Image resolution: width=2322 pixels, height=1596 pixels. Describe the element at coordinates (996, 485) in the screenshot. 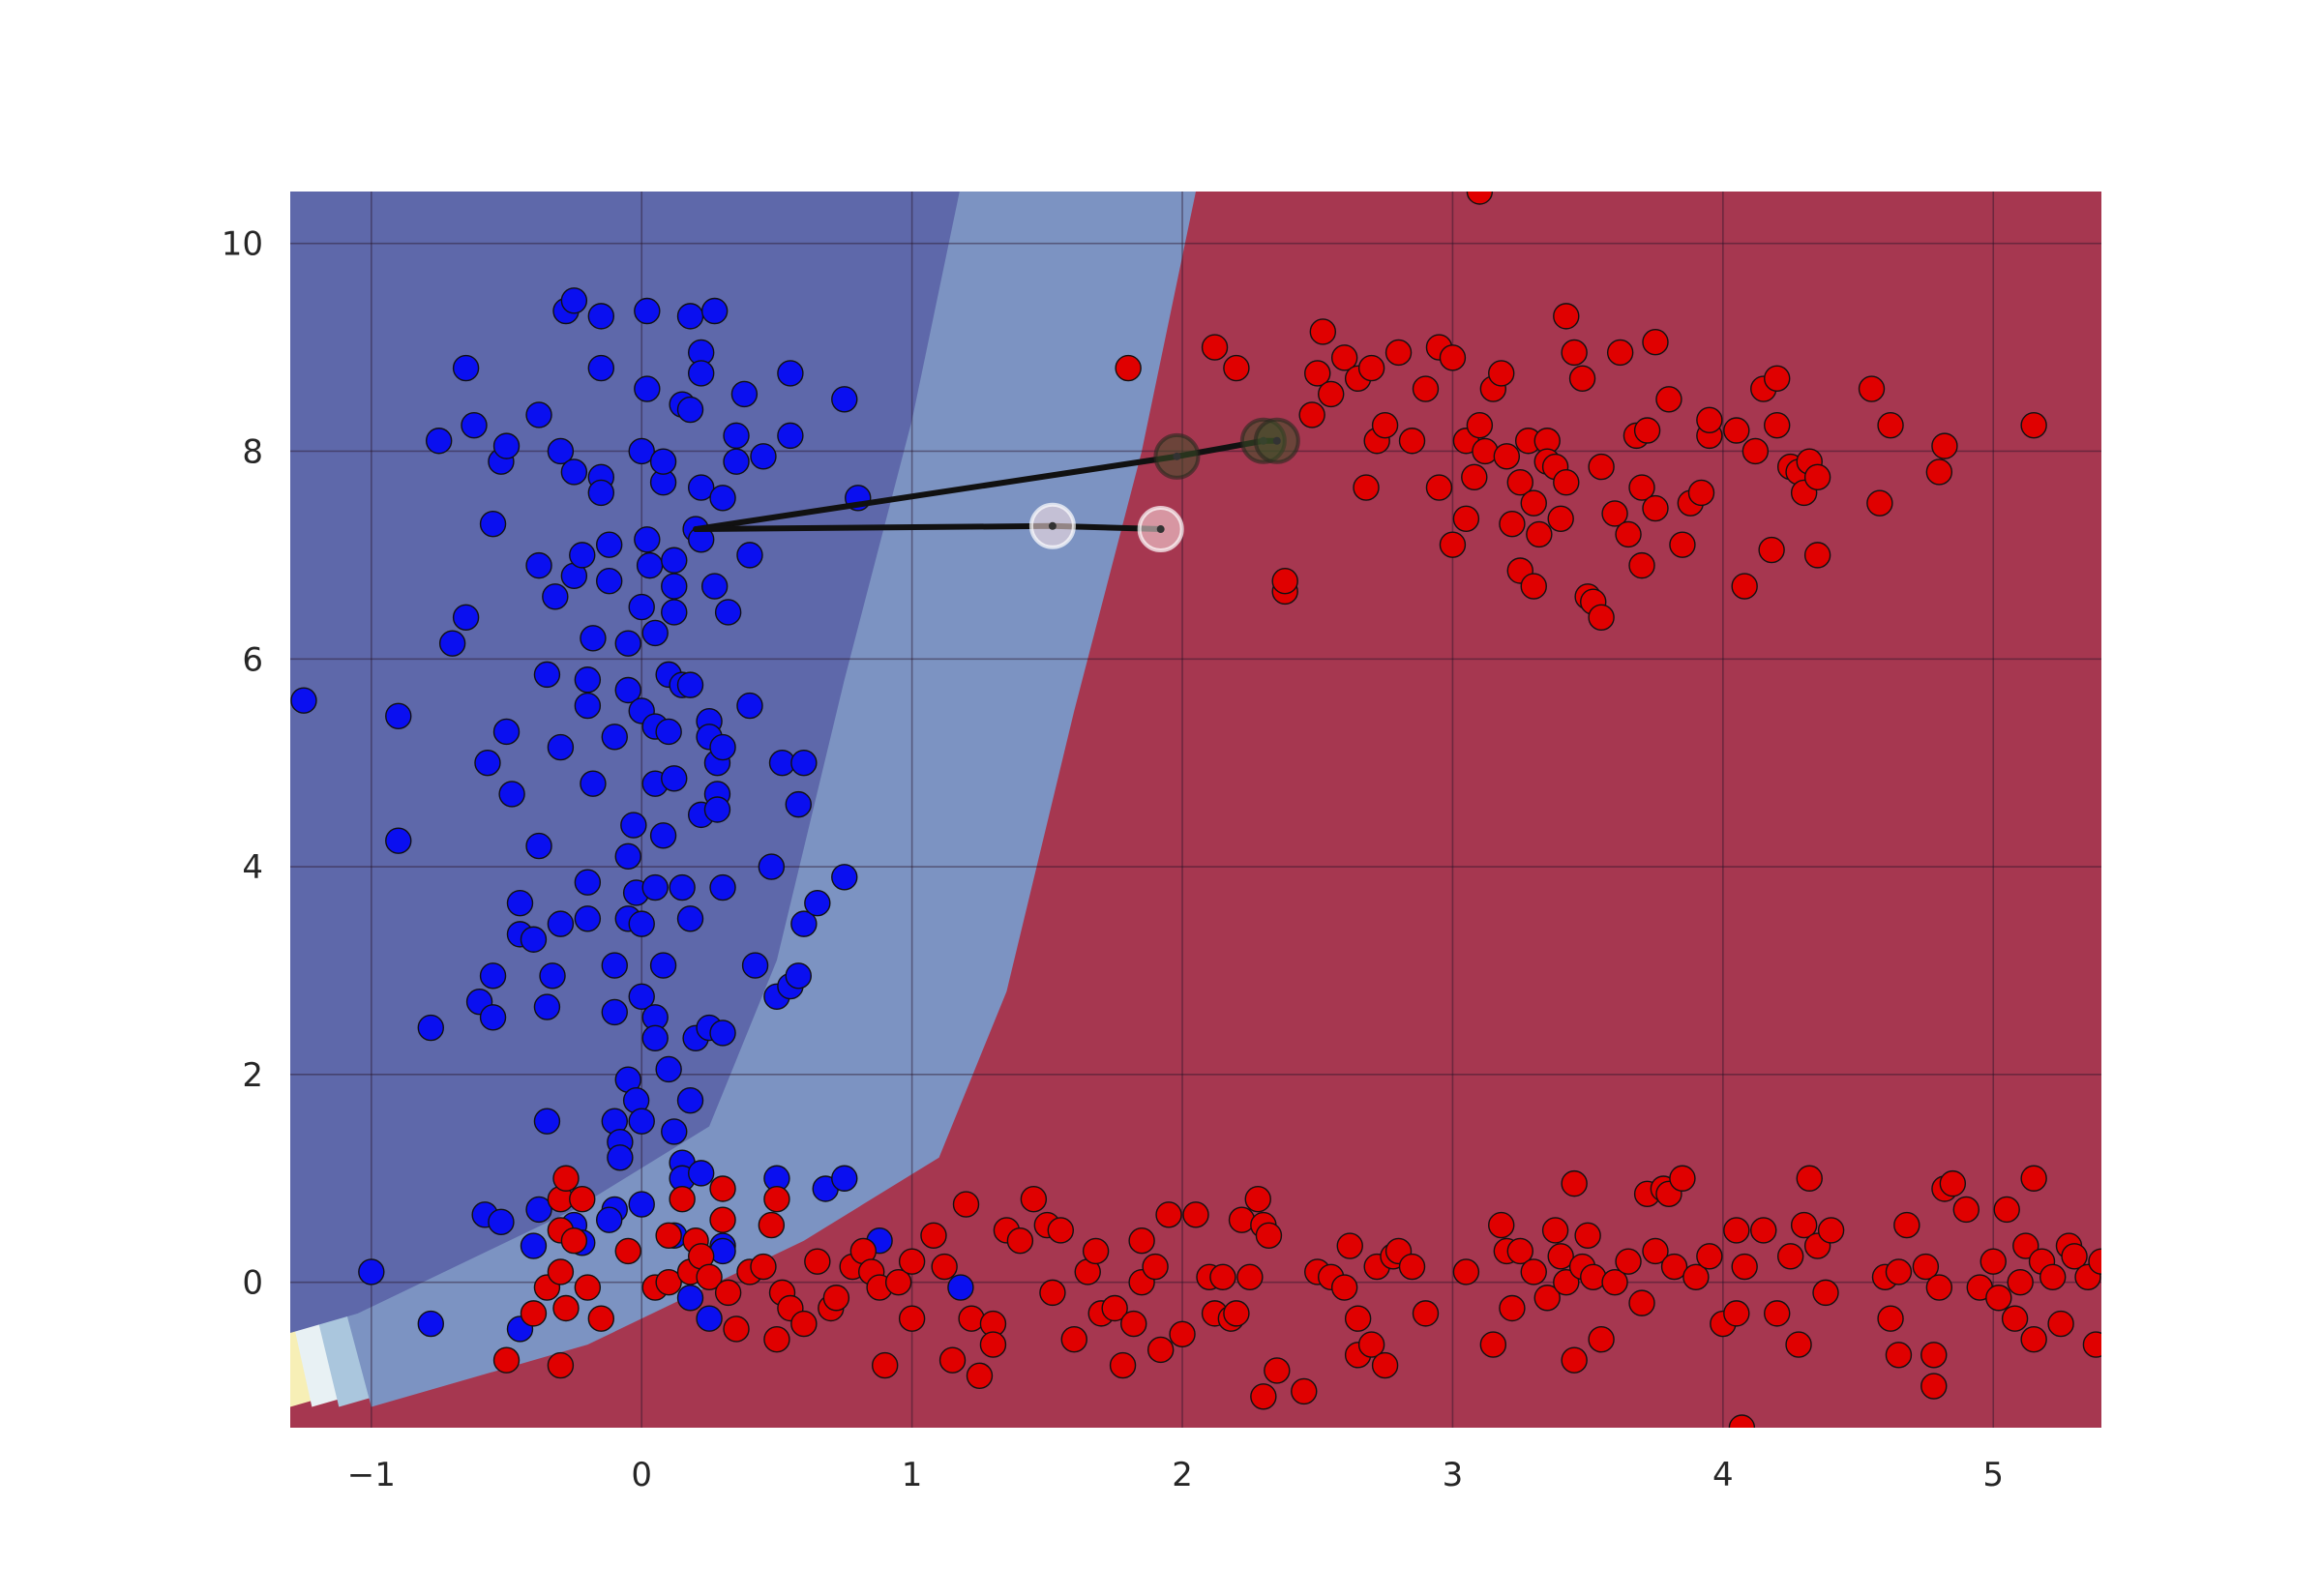

I see `trajectory` at that location.